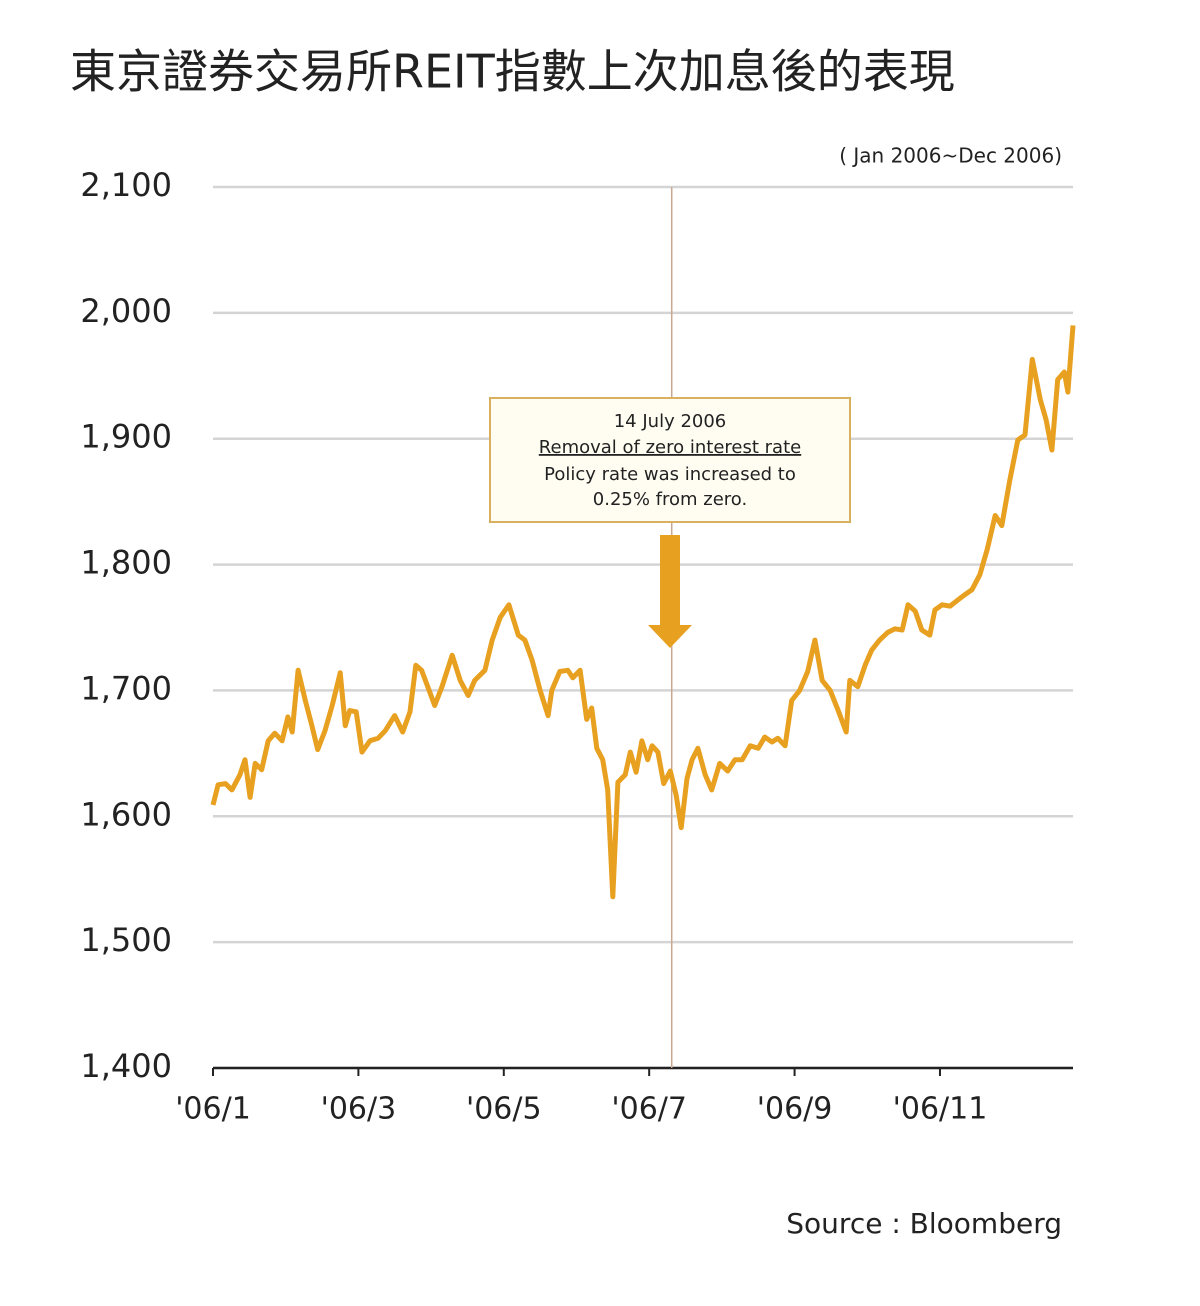 The image size is (1200, 1306). I want to click on source-note: Source : Bloomberg, so click(924, 1223).